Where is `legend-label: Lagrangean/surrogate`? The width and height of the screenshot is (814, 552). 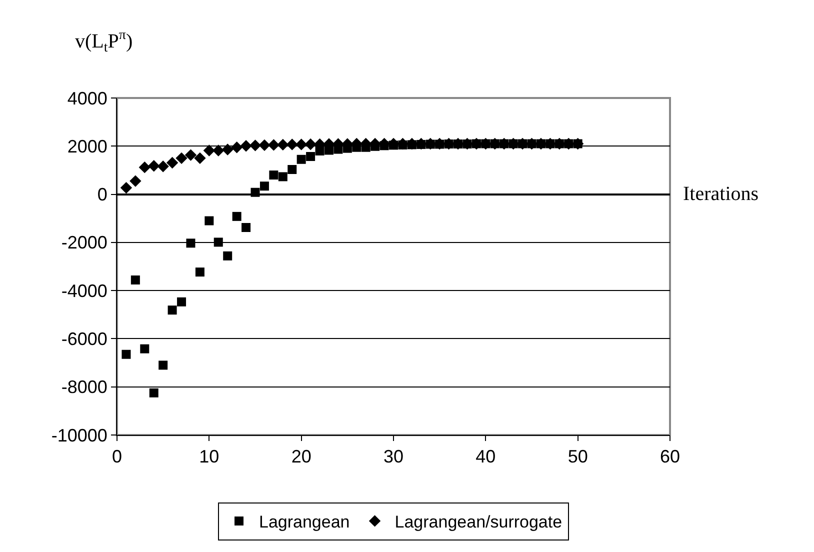 legend-label: Lagrangean/surrogate is located at coordinates (478, 522).